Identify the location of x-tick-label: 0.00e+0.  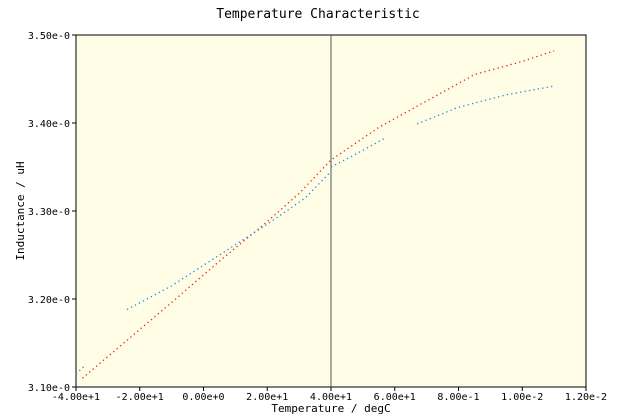
(203, 397).